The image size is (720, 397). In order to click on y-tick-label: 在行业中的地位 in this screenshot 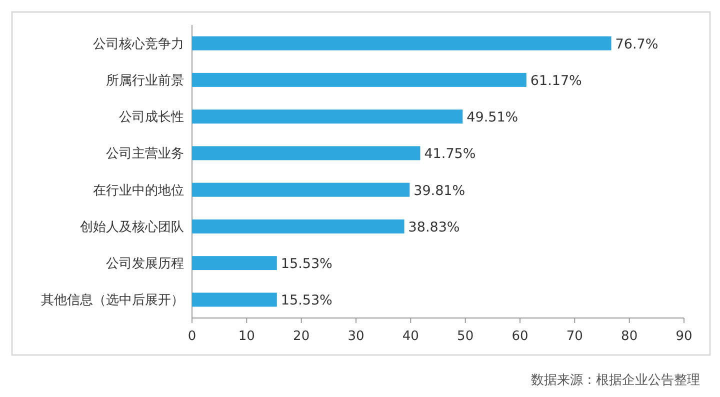, I will do `click(138, 190)`.